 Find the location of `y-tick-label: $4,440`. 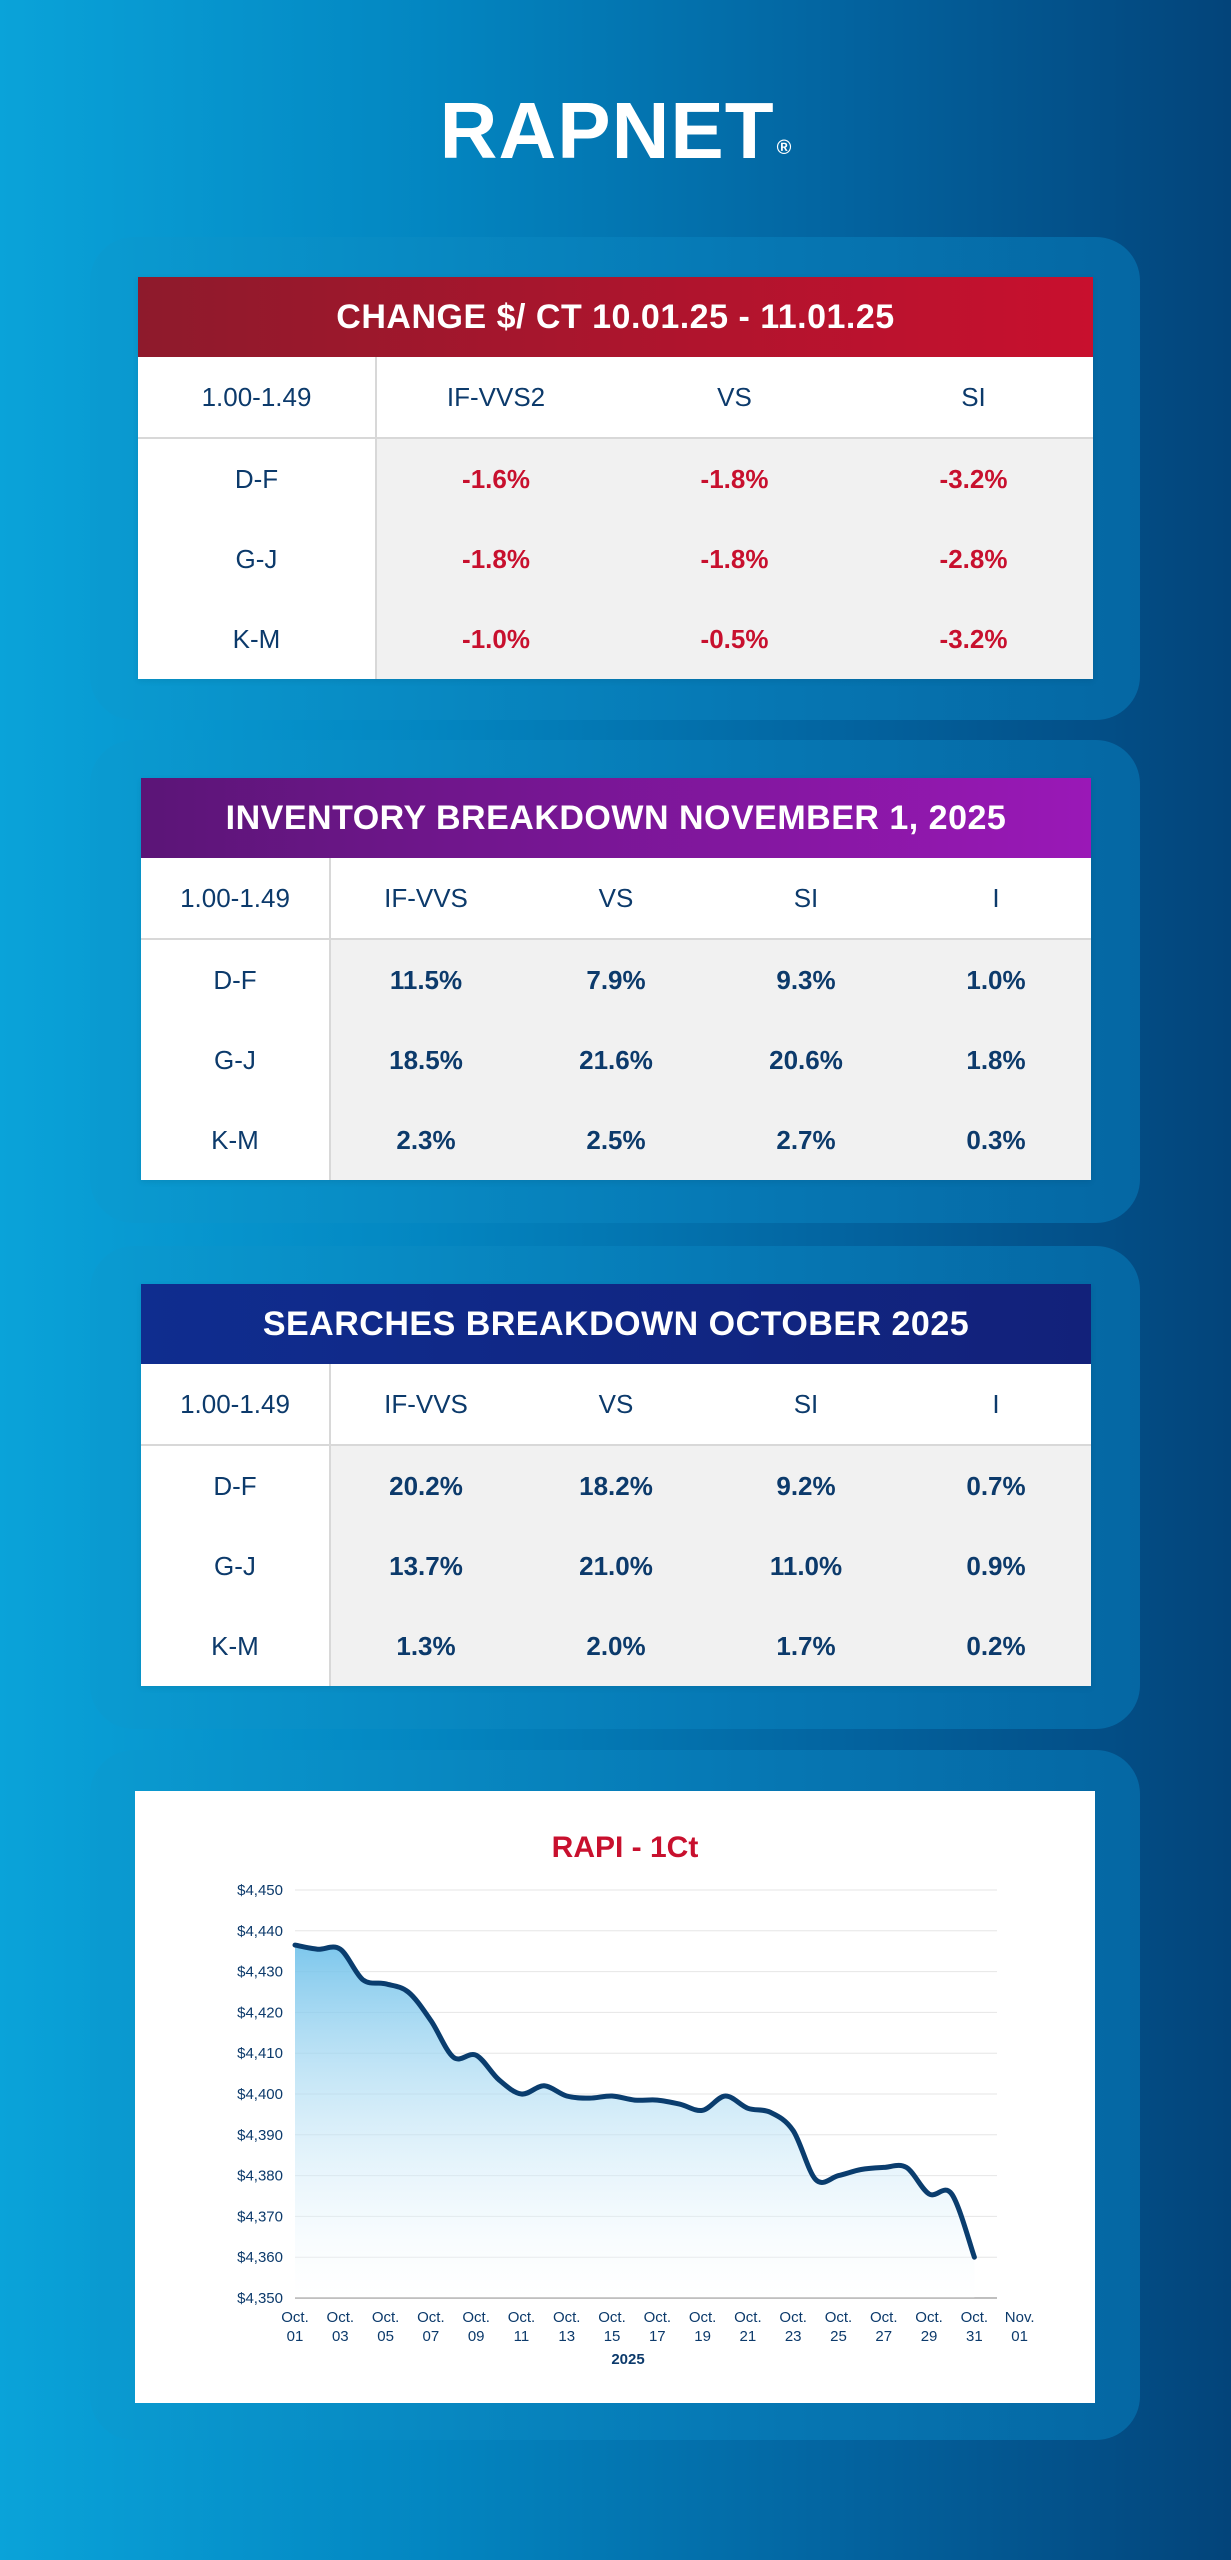

y-tick-label: $4,440 is located at coordinates (260, 1931).